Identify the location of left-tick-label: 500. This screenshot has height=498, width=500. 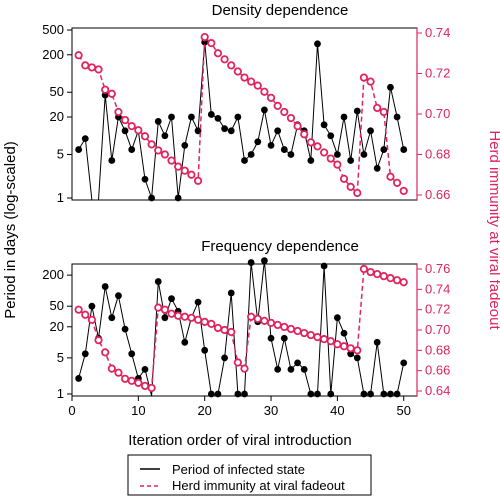
(53, 29).